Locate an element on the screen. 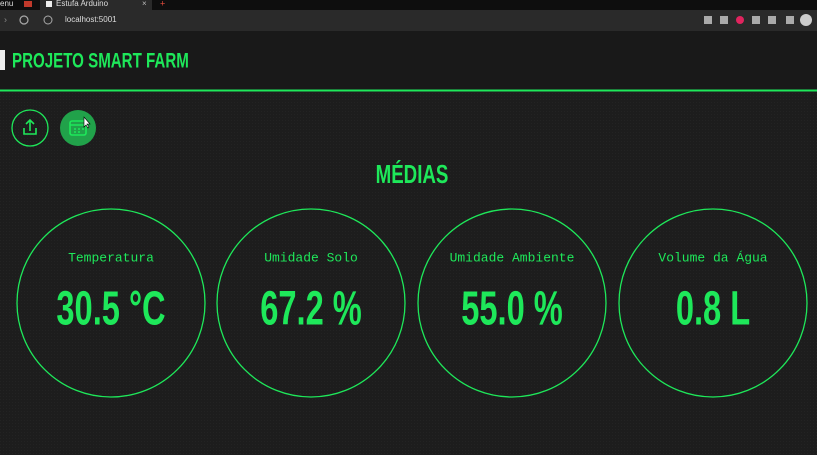  card-value: 67.2 % is located at coordinates (311, 308).